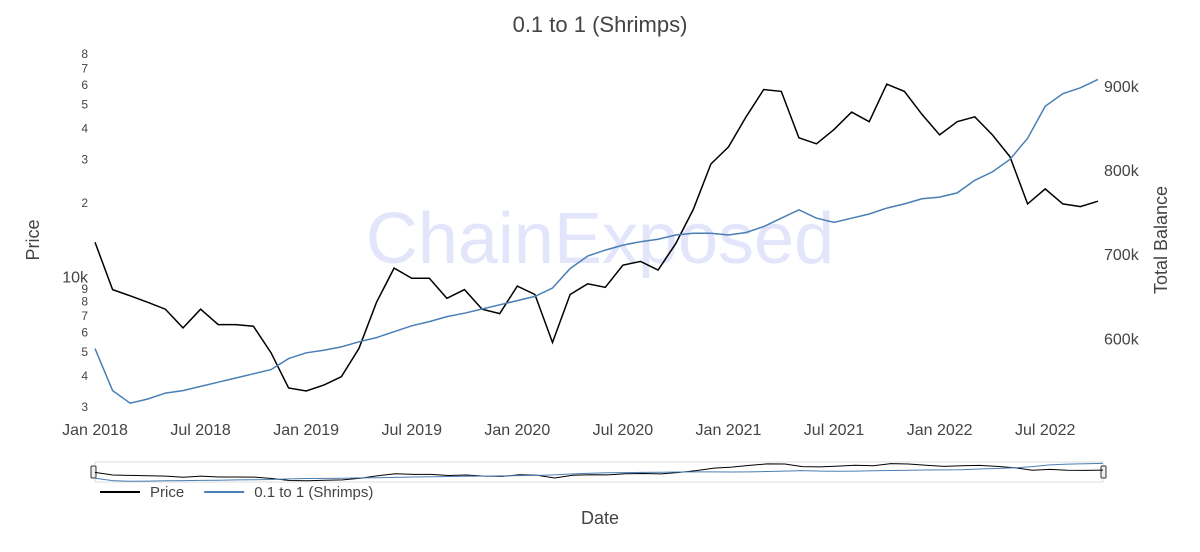 This screenshot has width=1200, height=552. Describe the element at coordinates (84, 203) in the screenshot. I see `y-tick-label: 2` at that location.